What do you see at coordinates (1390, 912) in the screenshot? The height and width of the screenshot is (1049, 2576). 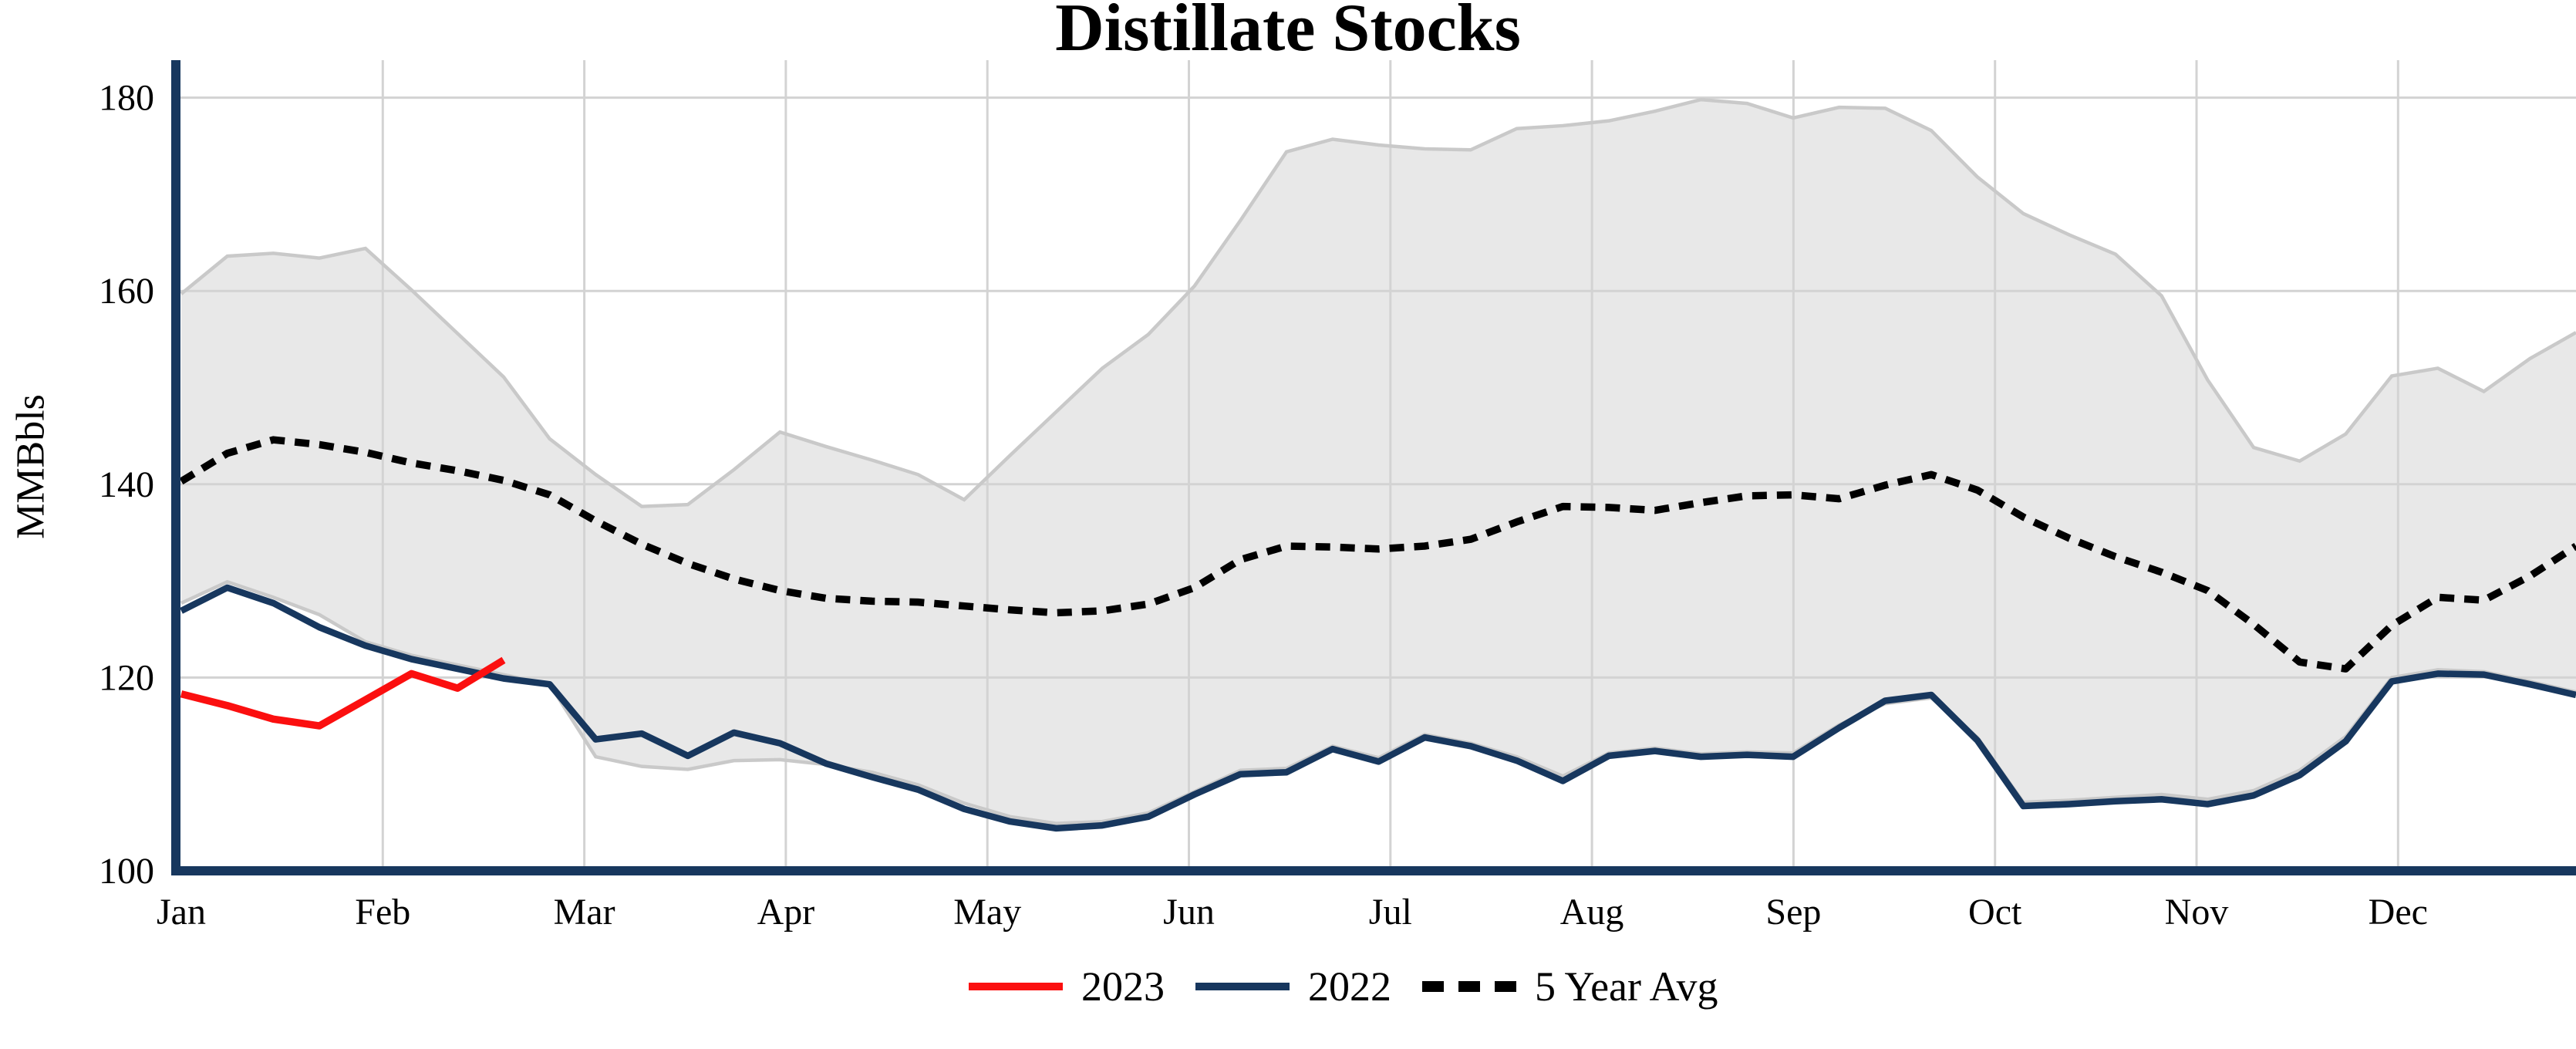 I see `x-month-label-jul: Jul` at bounding box center [1390, 912].